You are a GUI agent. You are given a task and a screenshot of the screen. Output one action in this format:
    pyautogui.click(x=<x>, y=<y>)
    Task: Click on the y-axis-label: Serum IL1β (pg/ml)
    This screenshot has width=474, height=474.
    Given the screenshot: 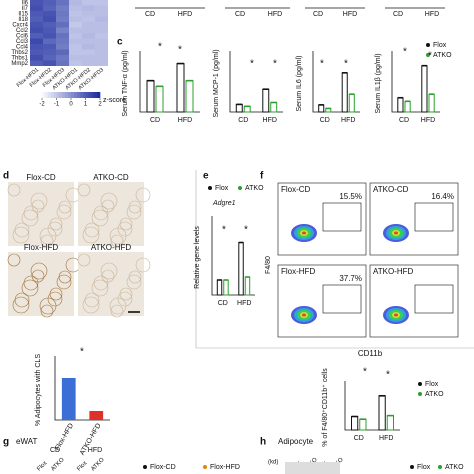 What is the action you would take?
    pyautogui.click(x=378, y=83)
    